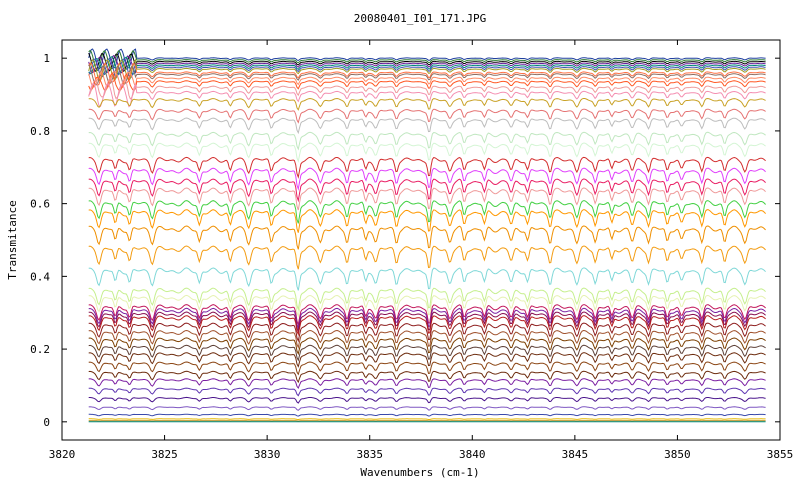  Describe the element at coordinates (62, 454) in the screenshot. I see `x-tick-label: 3820` at that location.